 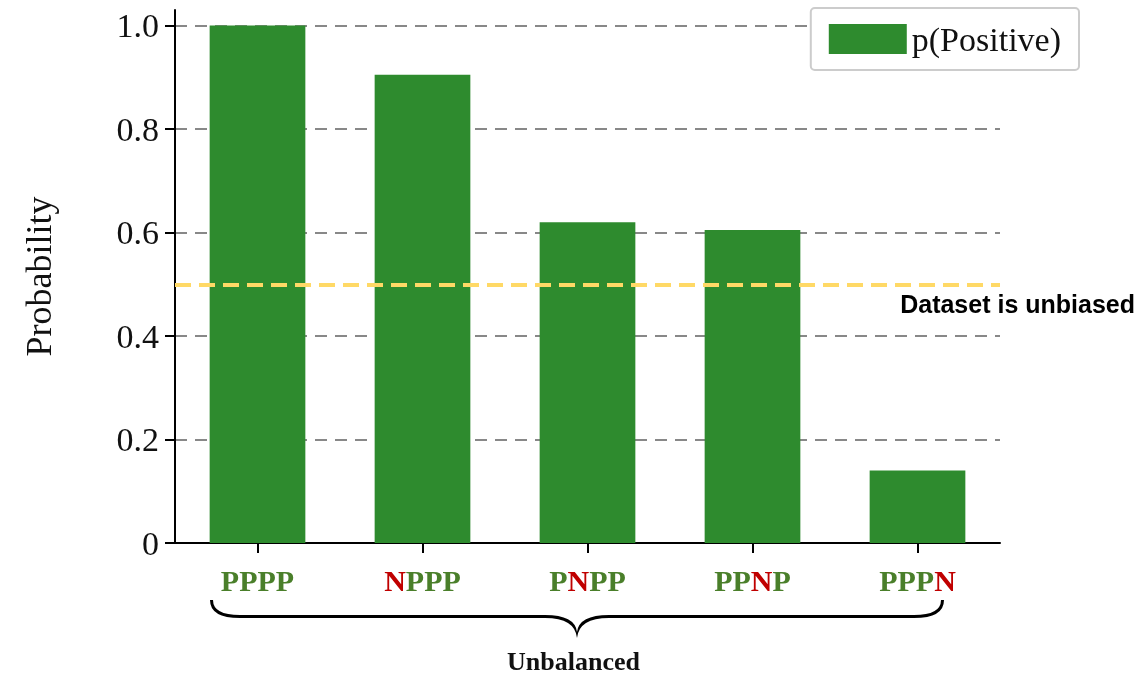 I want to click on text: Unbalanced, so click(x=574, y=661).